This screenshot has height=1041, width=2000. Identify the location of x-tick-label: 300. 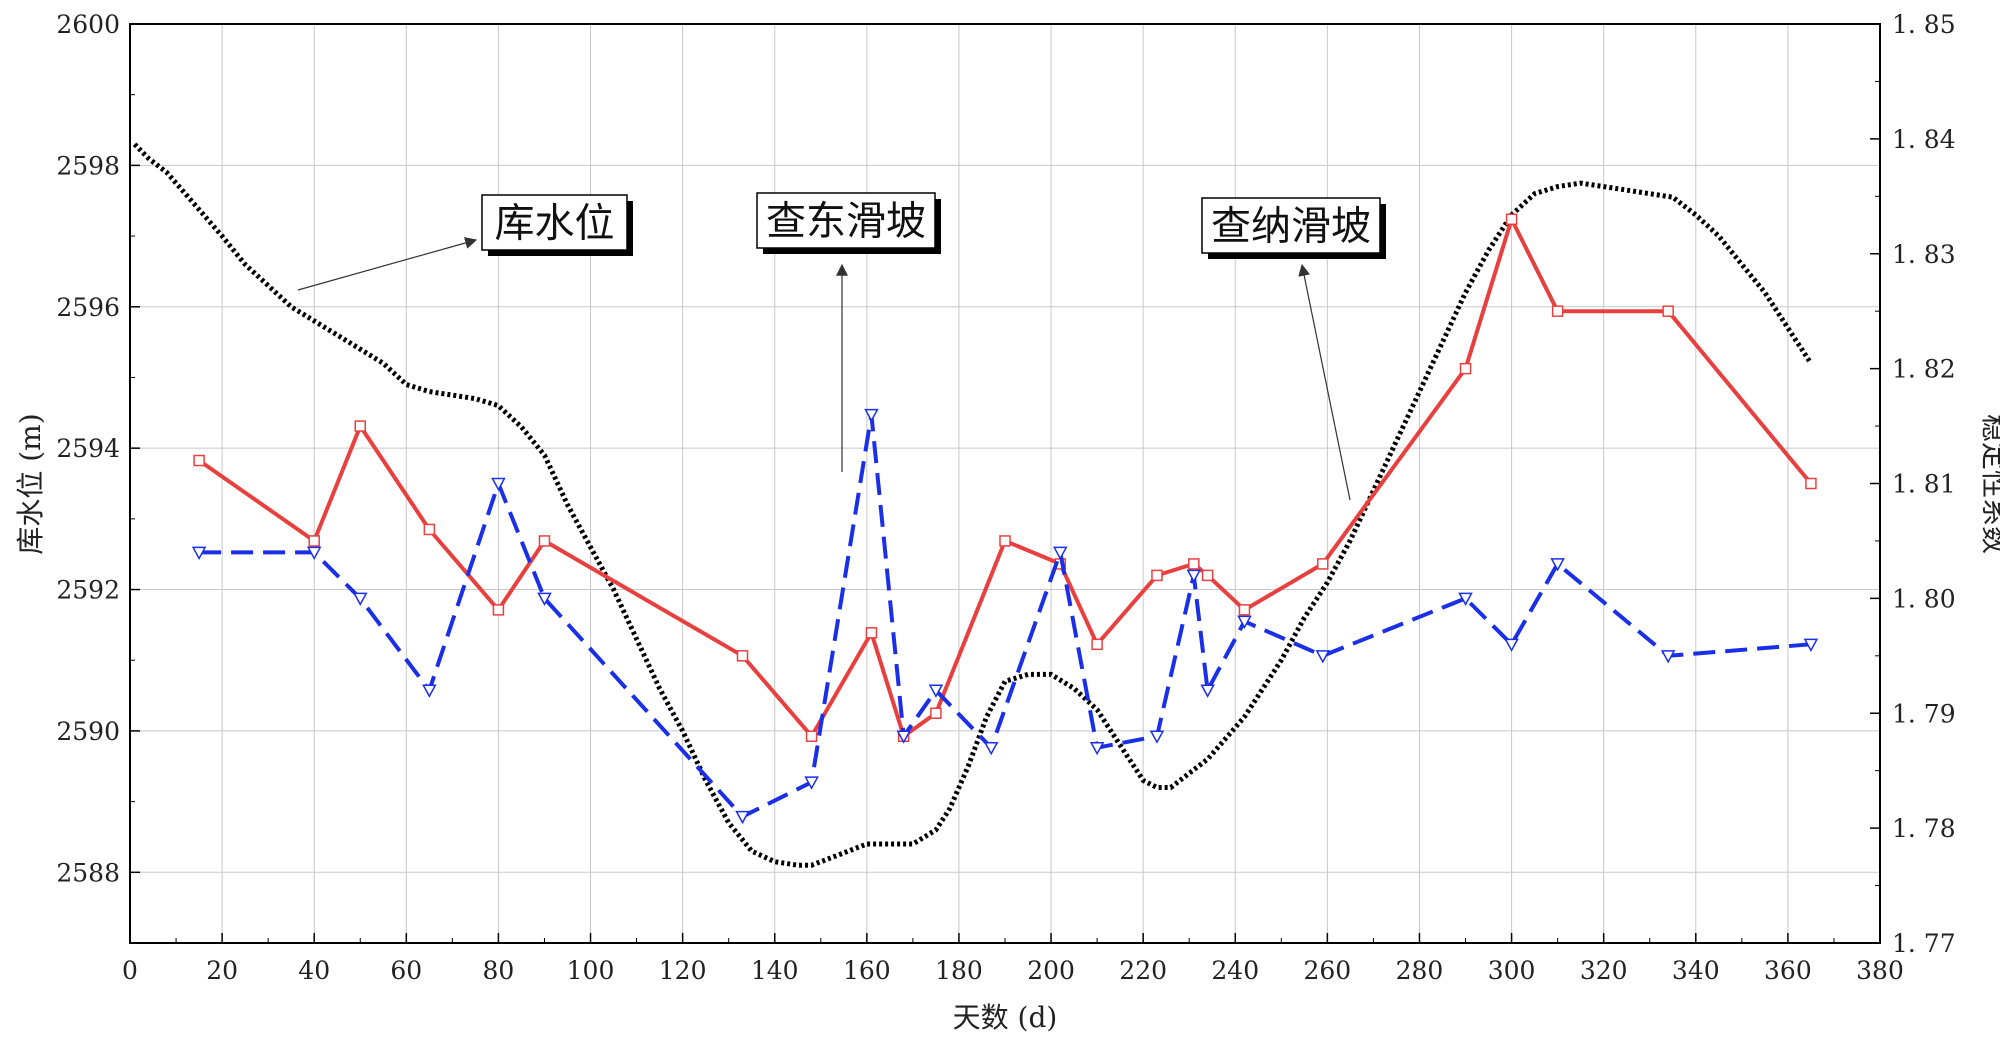
(1512, 970).